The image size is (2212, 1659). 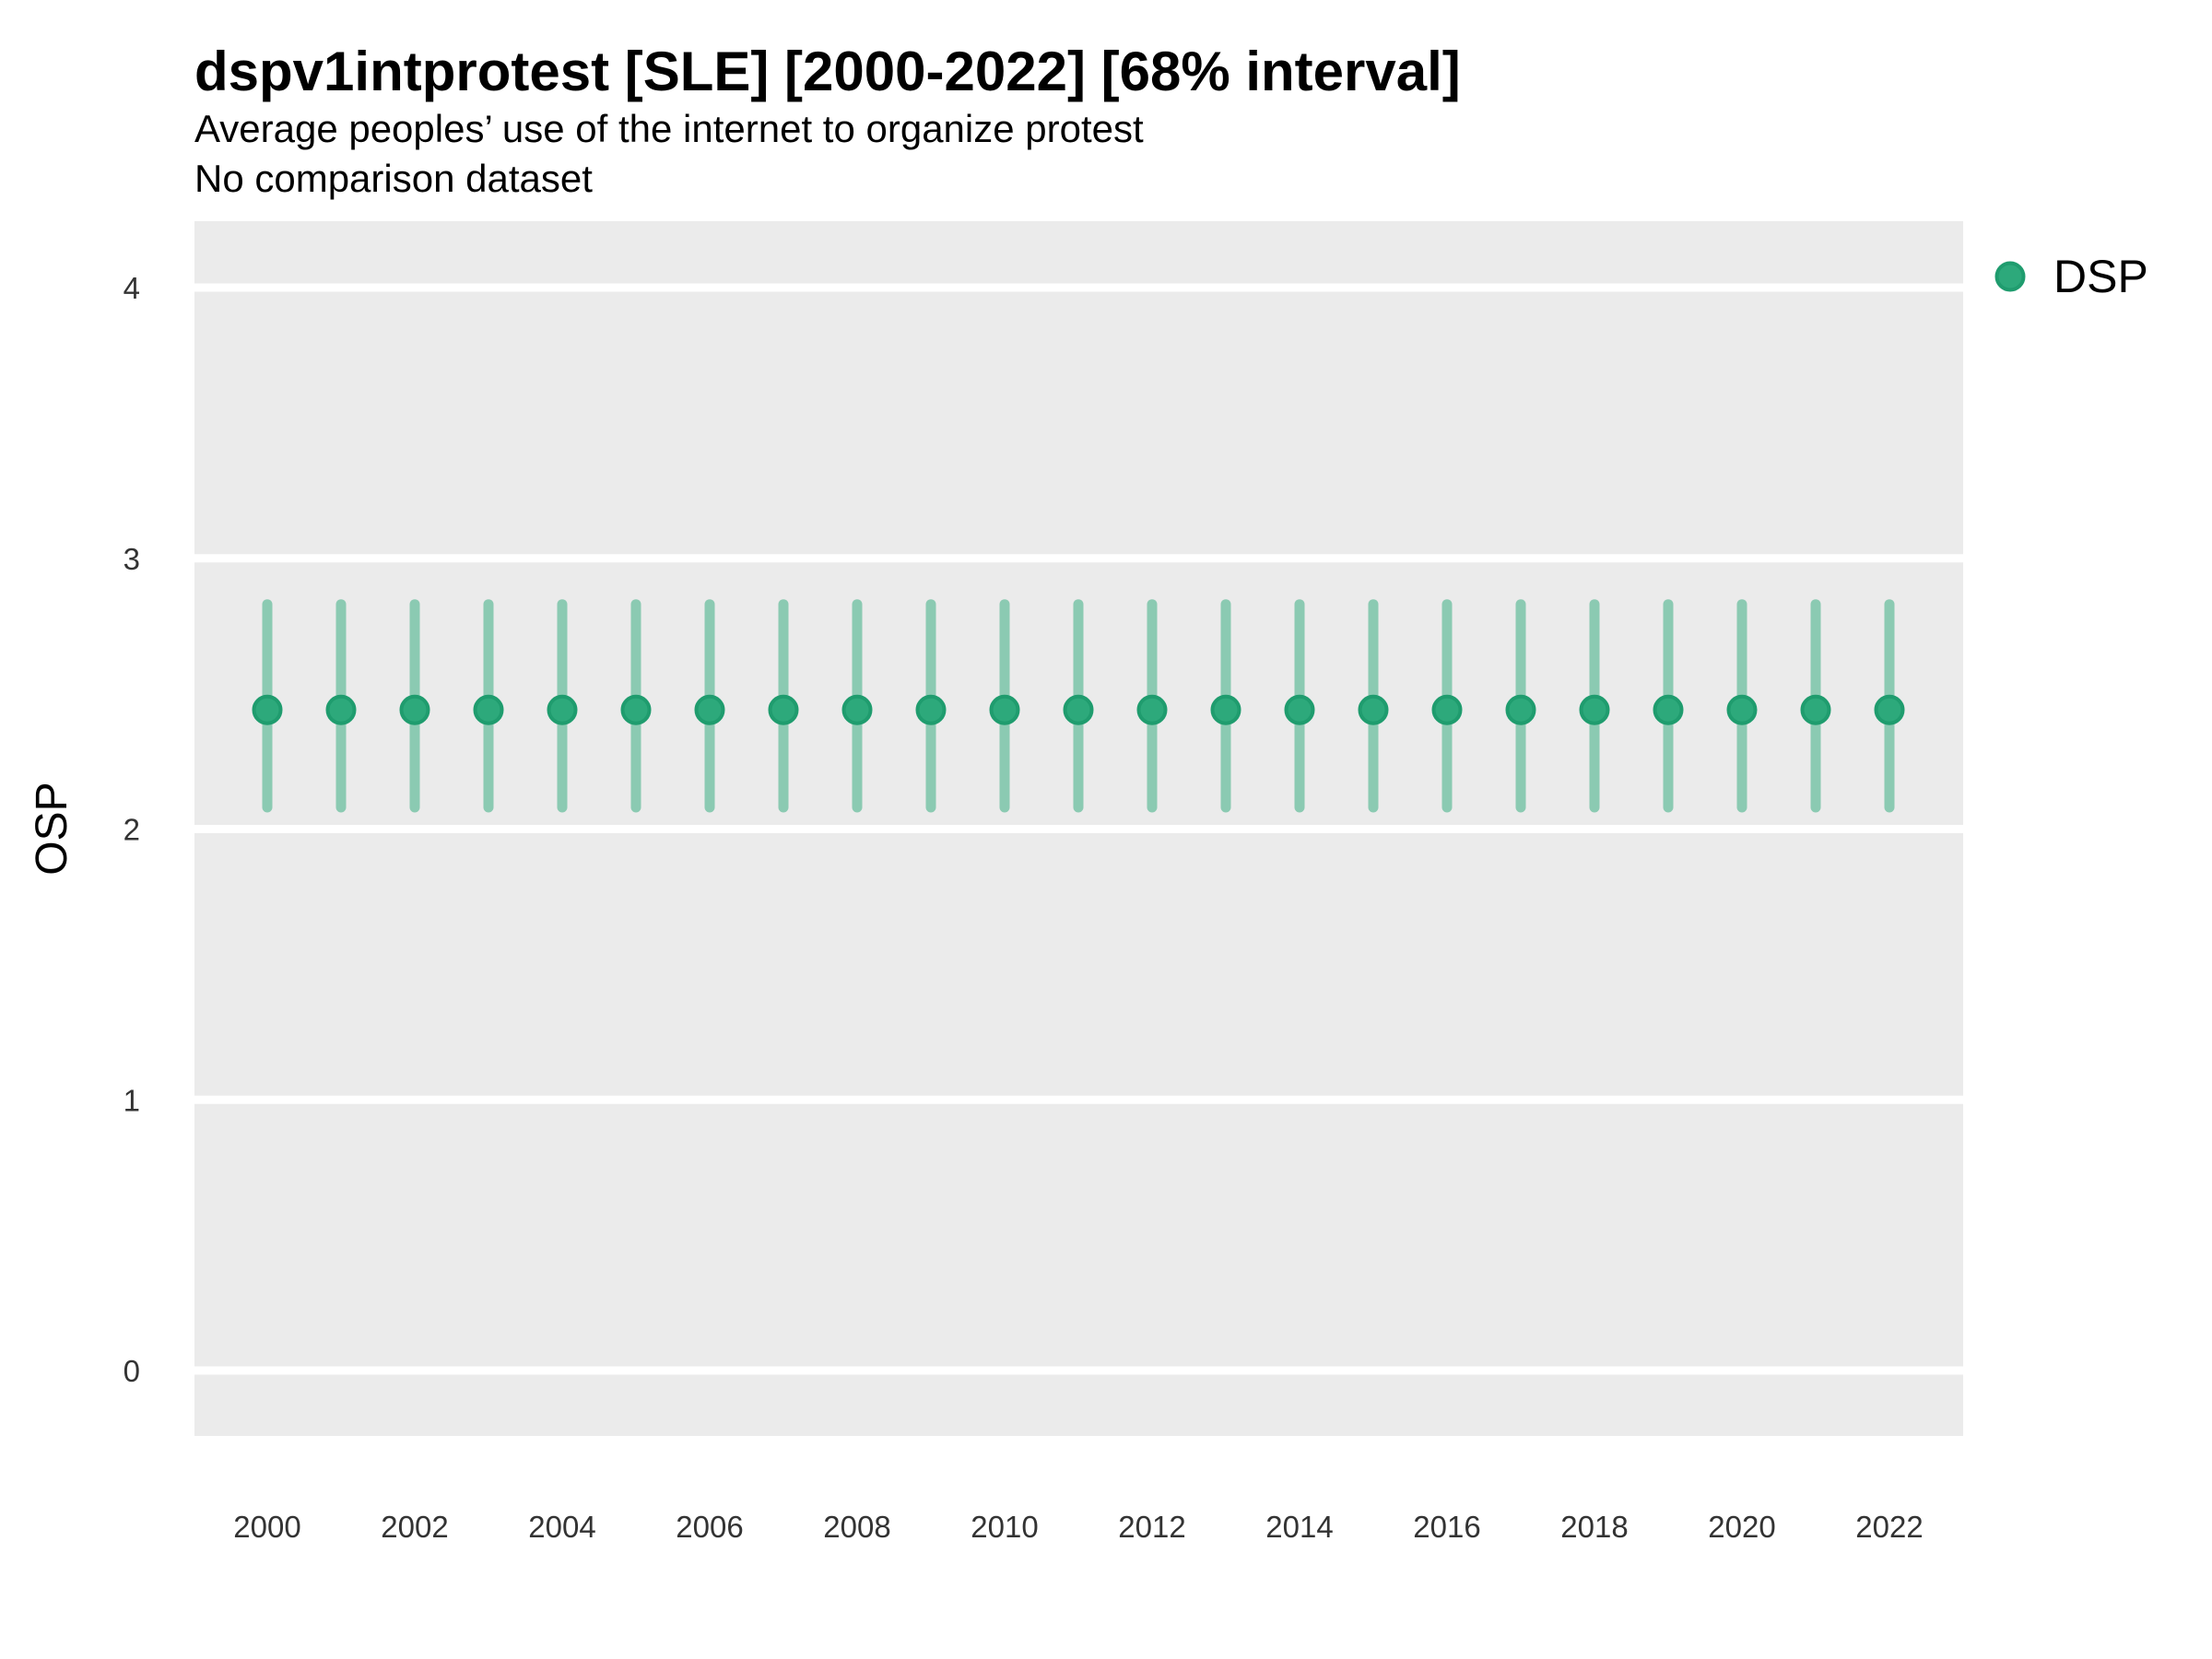 What do you see at coordinates (1446, 1527) in the screenshot?
I see `x-tick-label: 2016` at bounding box center [1446, 1527].